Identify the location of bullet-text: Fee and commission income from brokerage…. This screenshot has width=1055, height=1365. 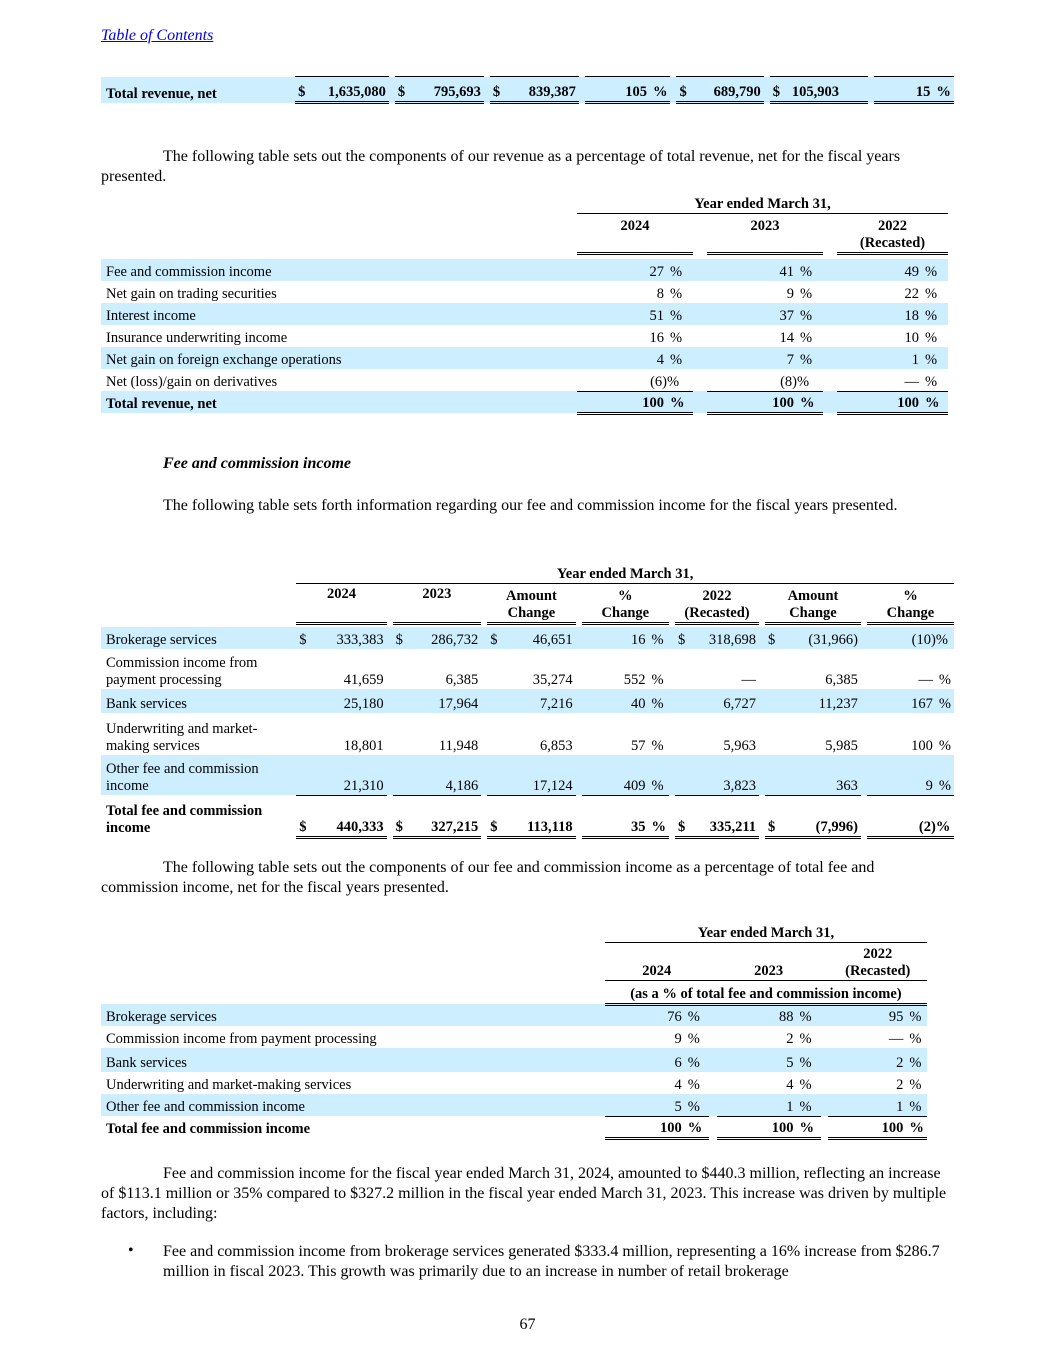
(551, 1261).